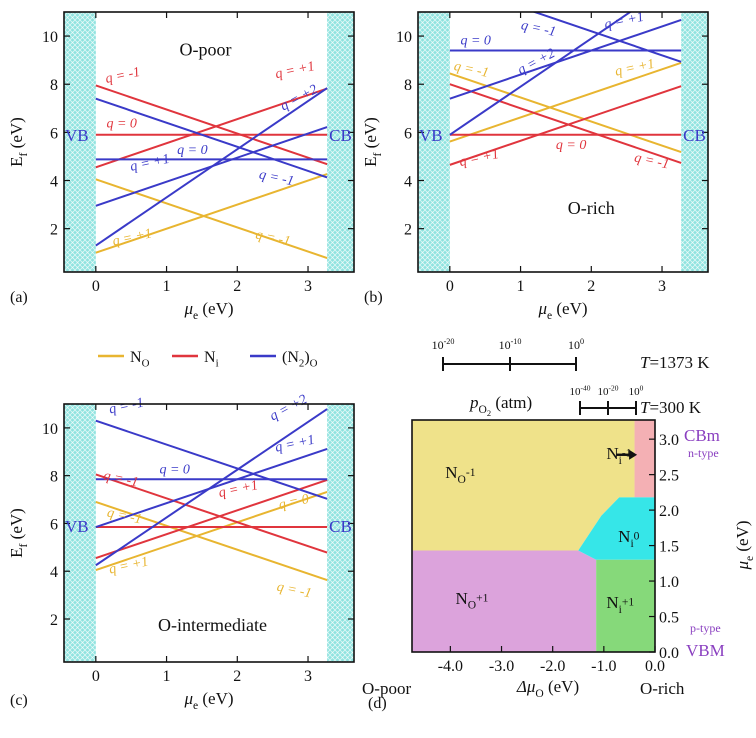  Describe the element at coordinates (608, 390) in the screenshot. I see `pressure-tick-label: 10-20` at that location.